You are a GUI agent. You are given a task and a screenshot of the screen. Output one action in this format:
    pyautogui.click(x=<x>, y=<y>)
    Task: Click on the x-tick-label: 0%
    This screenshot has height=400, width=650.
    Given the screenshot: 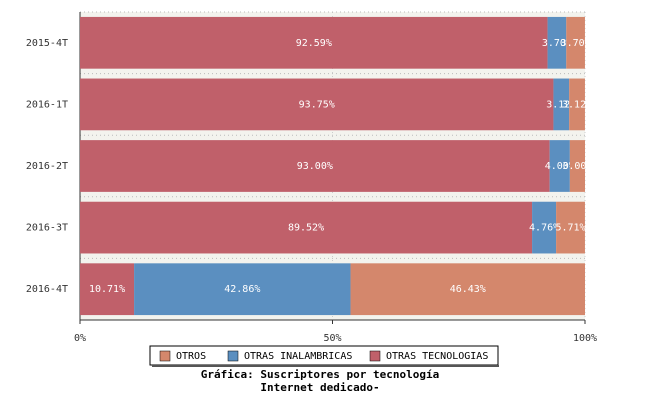 What is the action you would take?
    pyautogui.click(x=80, y=338)
    